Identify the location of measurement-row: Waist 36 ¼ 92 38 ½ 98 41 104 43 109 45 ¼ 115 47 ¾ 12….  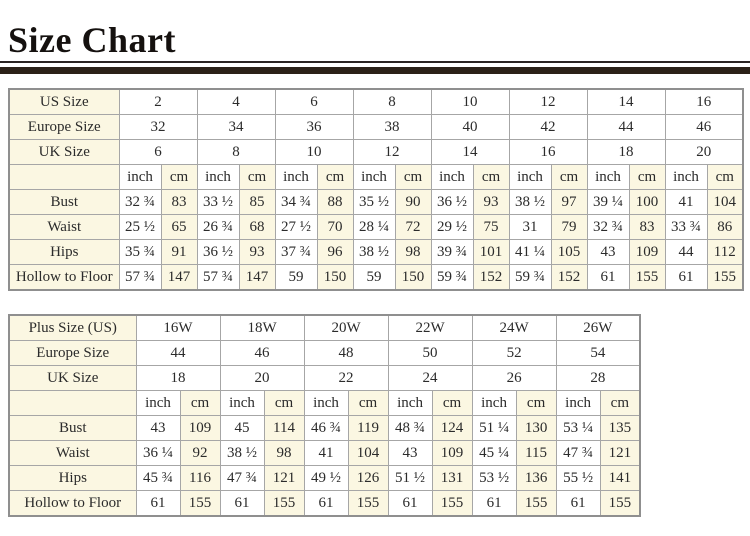
(324, 453).